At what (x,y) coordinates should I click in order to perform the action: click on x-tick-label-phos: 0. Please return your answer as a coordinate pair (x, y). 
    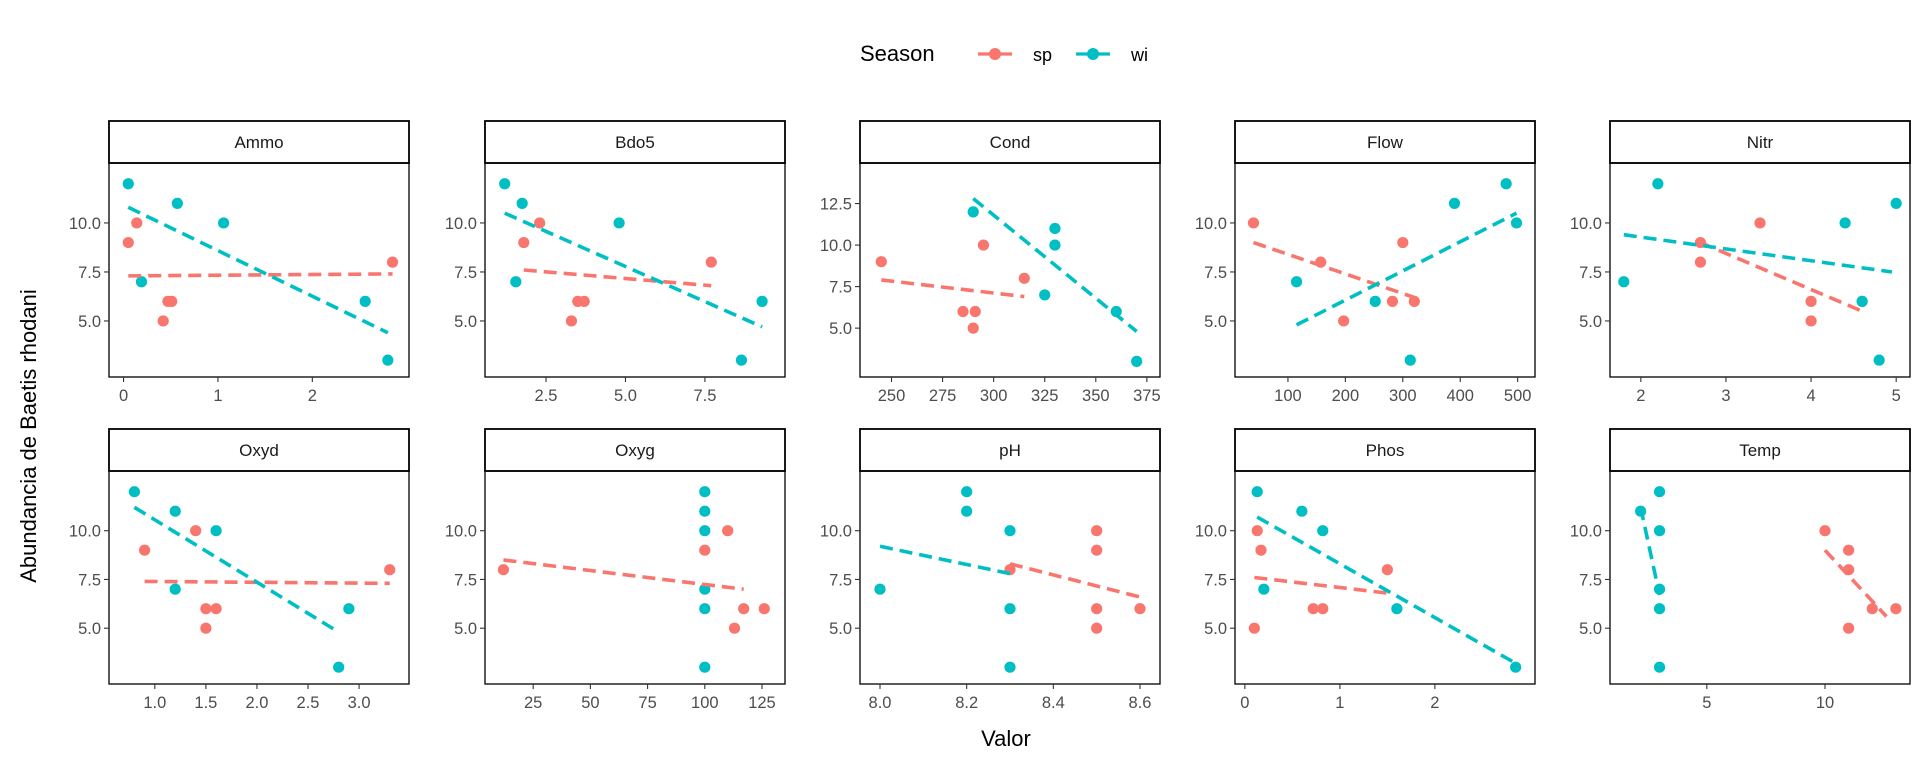
    Looking at the image, I should click on (1244, 703).